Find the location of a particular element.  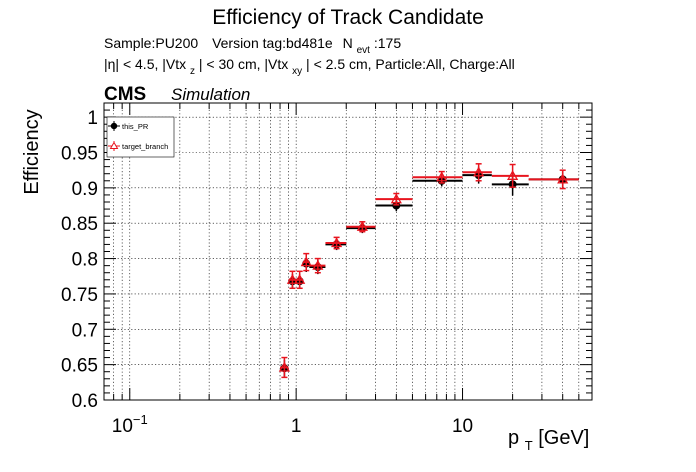

nevt-subscript: evt is located at coordinates (364, 50).